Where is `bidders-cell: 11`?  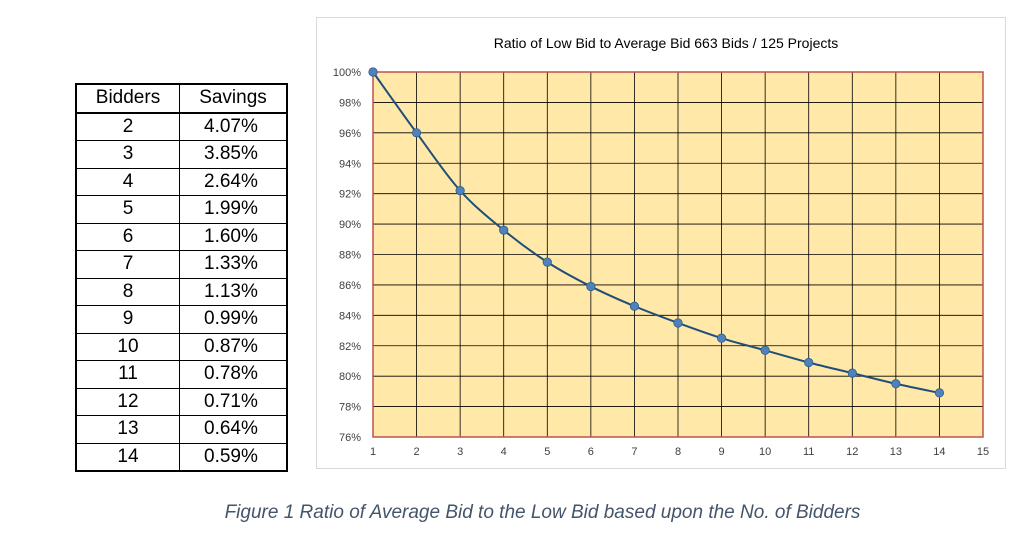
bidders-cell: 11 is located at coordinates (127, 374).